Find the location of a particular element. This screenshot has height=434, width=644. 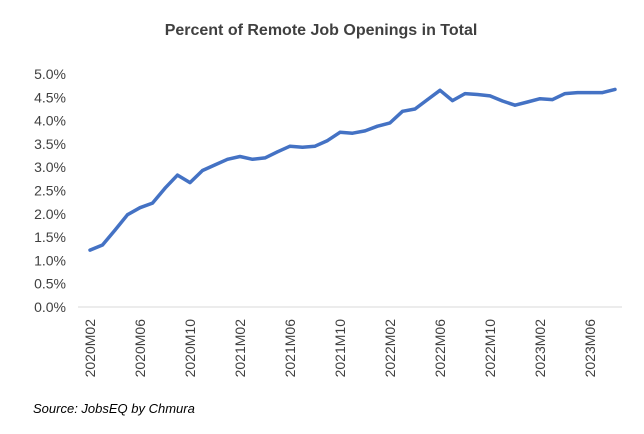

x-tick-label: 2020M06 is located at coordinates (140, 348).